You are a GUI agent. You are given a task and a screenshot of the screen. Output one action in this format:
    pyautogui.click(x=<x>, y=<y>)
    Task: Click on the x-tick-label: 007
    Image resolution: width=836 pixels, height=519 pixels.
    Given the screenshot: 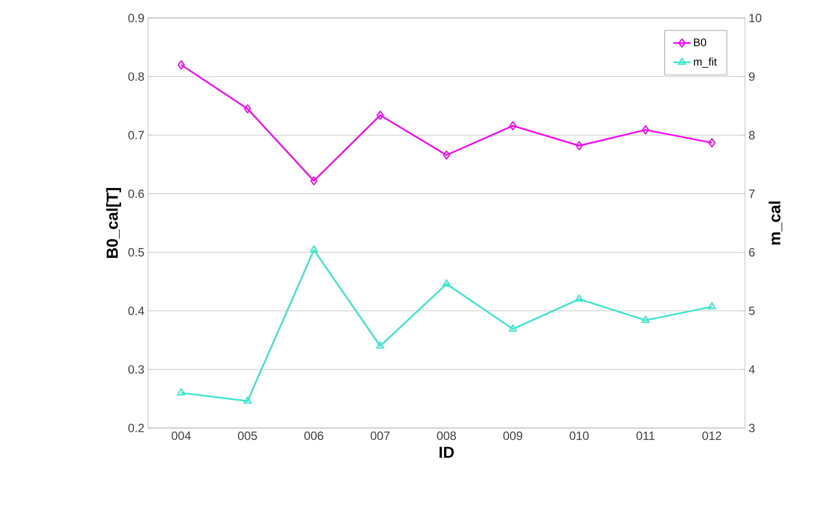 What is the action you would take?
    pyautogui.click(x=380, y=436)
    